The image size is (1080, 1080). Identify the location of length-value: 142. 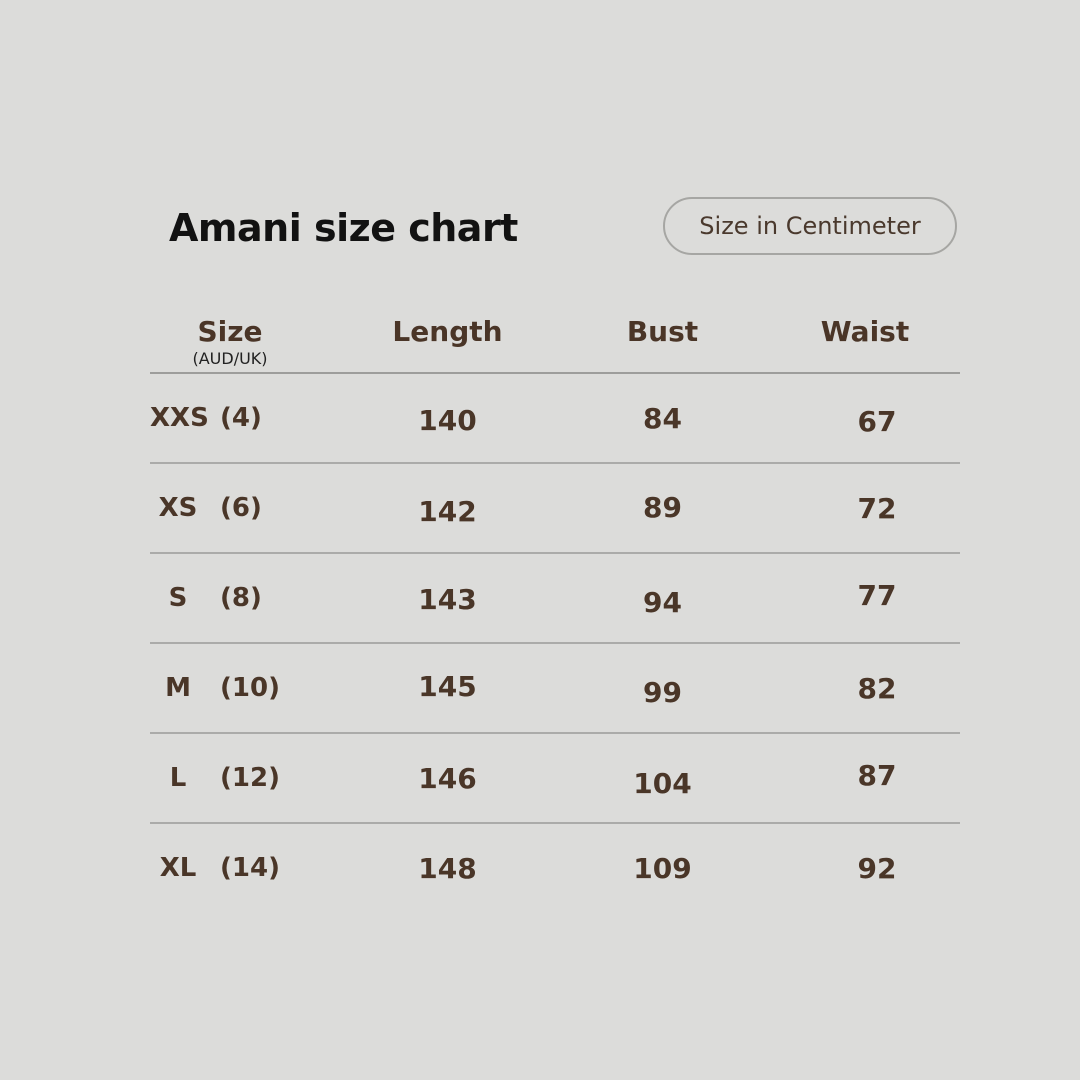
(447, 511).